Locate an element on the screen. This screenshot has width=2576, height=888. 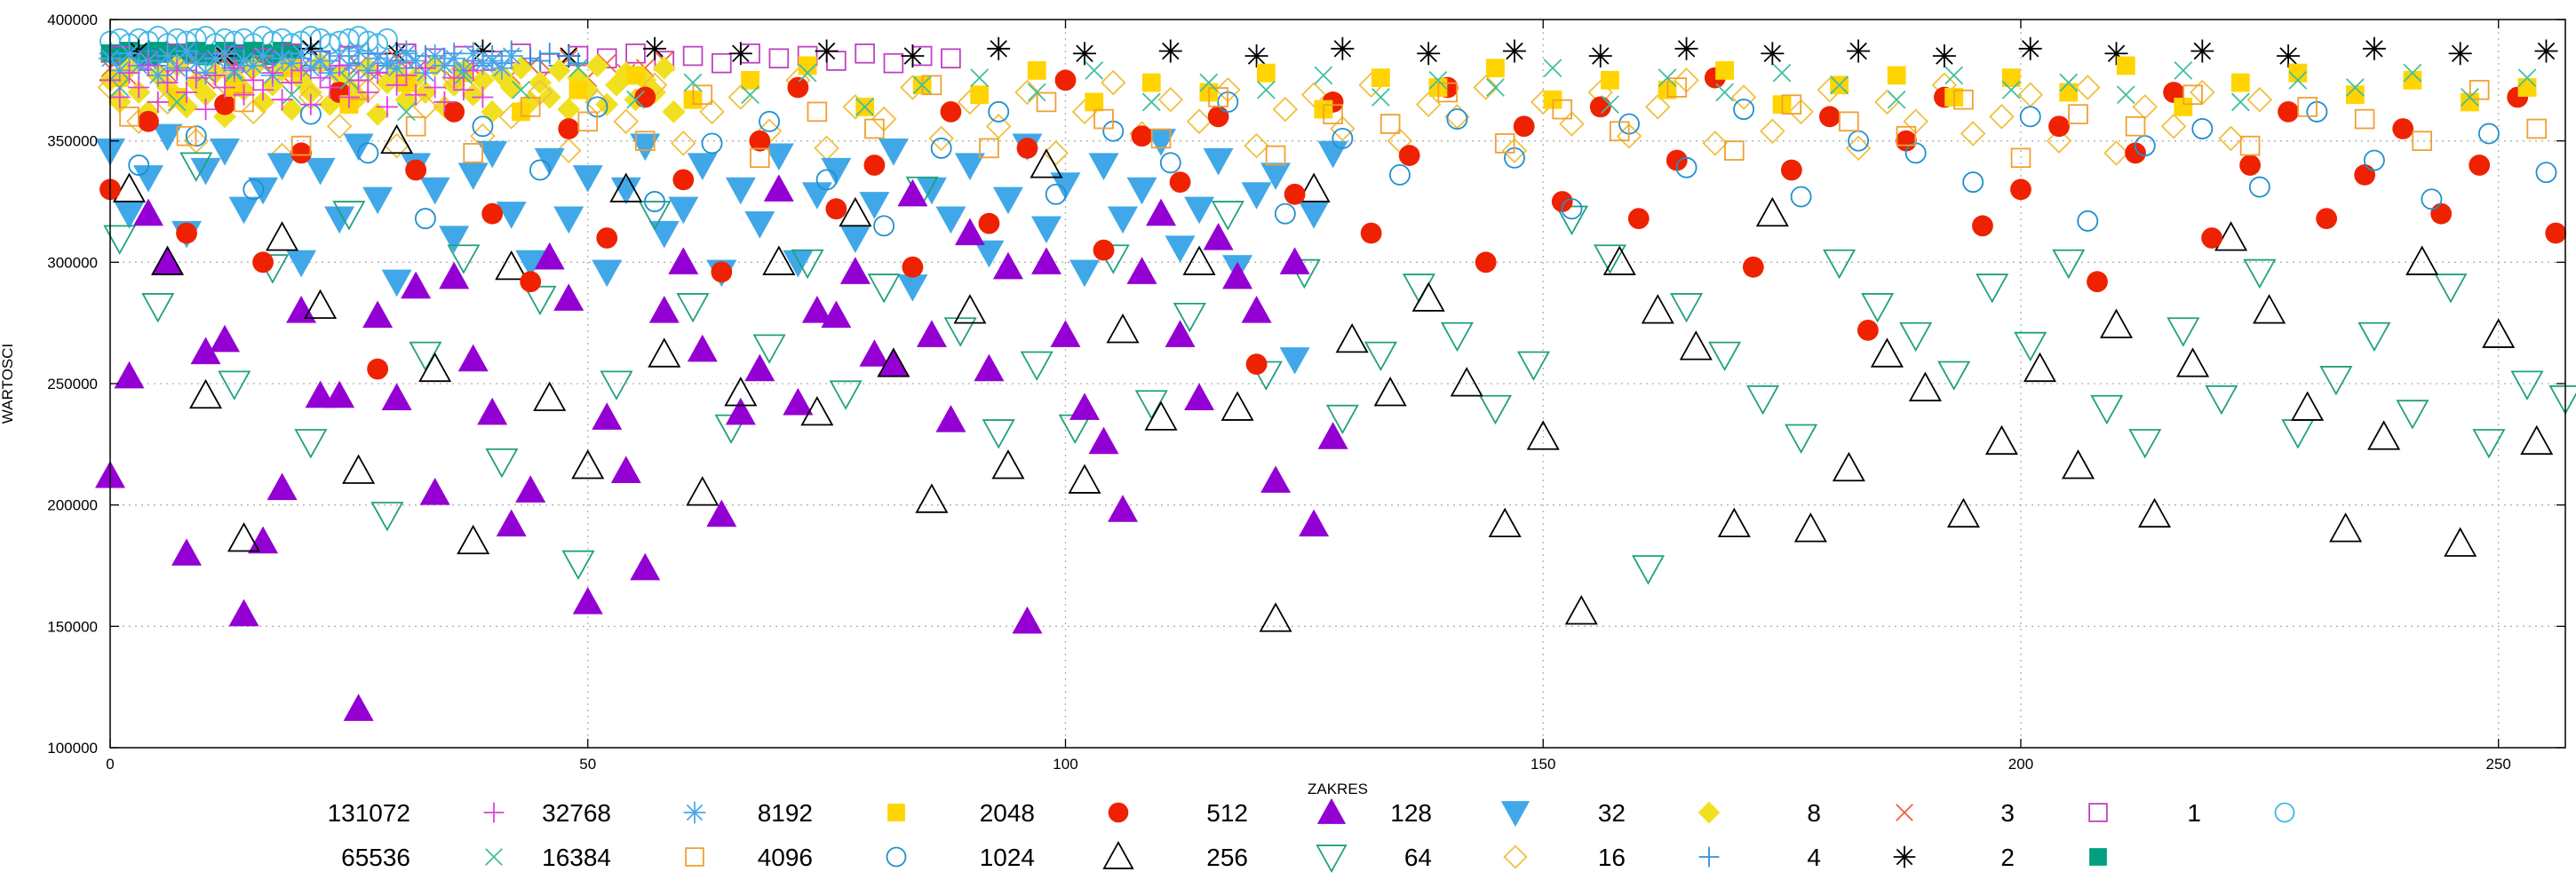
y-tick-label: 350000 is located at coordinates (72, 141).